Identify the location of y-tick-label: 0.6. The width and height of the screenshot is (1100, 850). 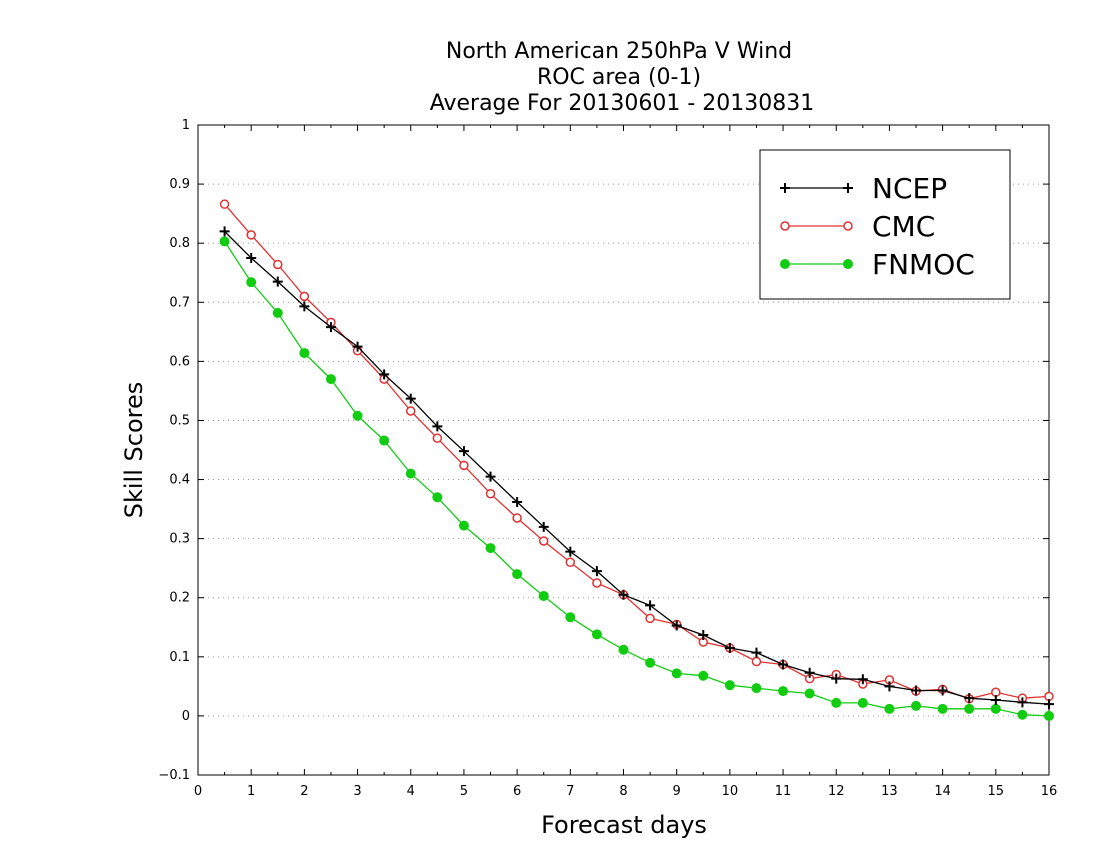
(179, 361).